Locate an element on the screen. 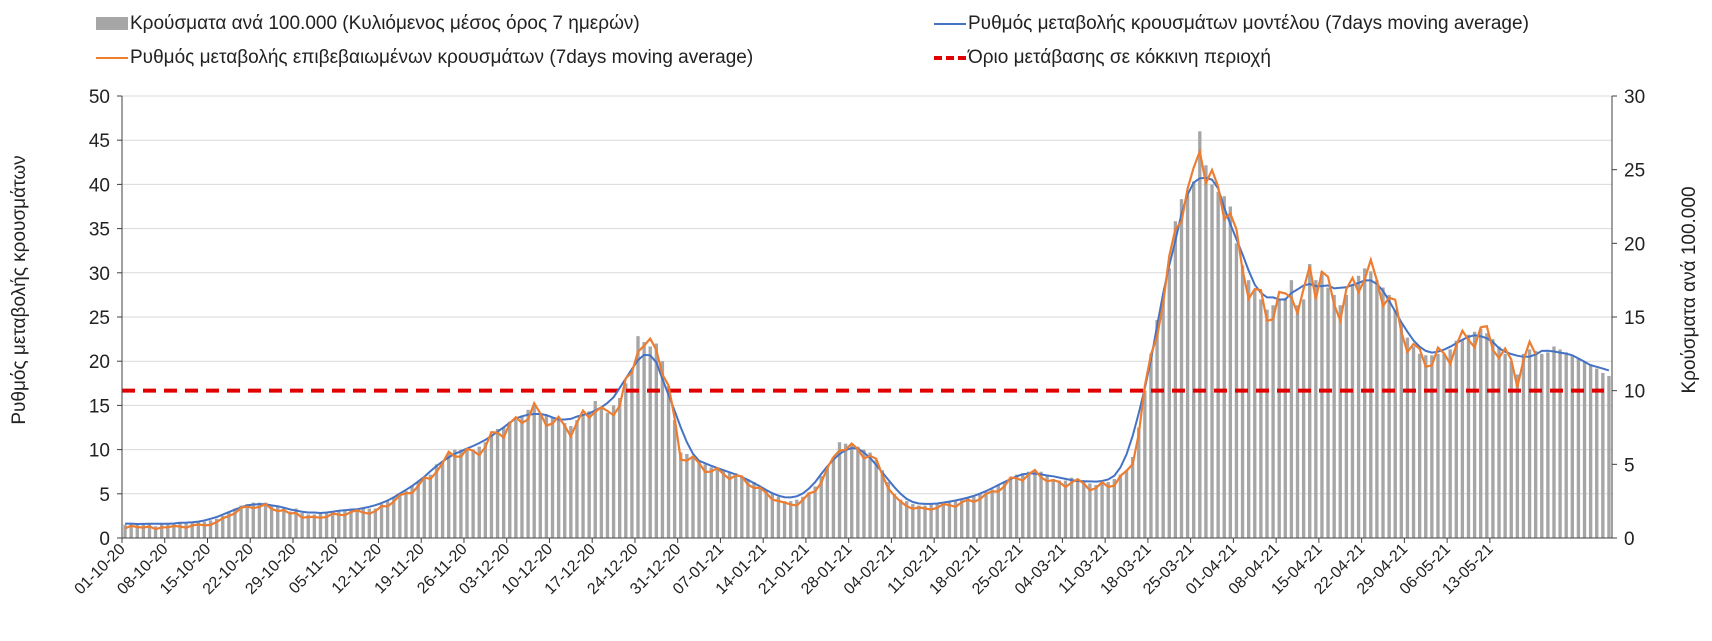 This screenshot has height=641, width=1712. y-tick-label-right: 10 is located at coordinates (1634, 392).